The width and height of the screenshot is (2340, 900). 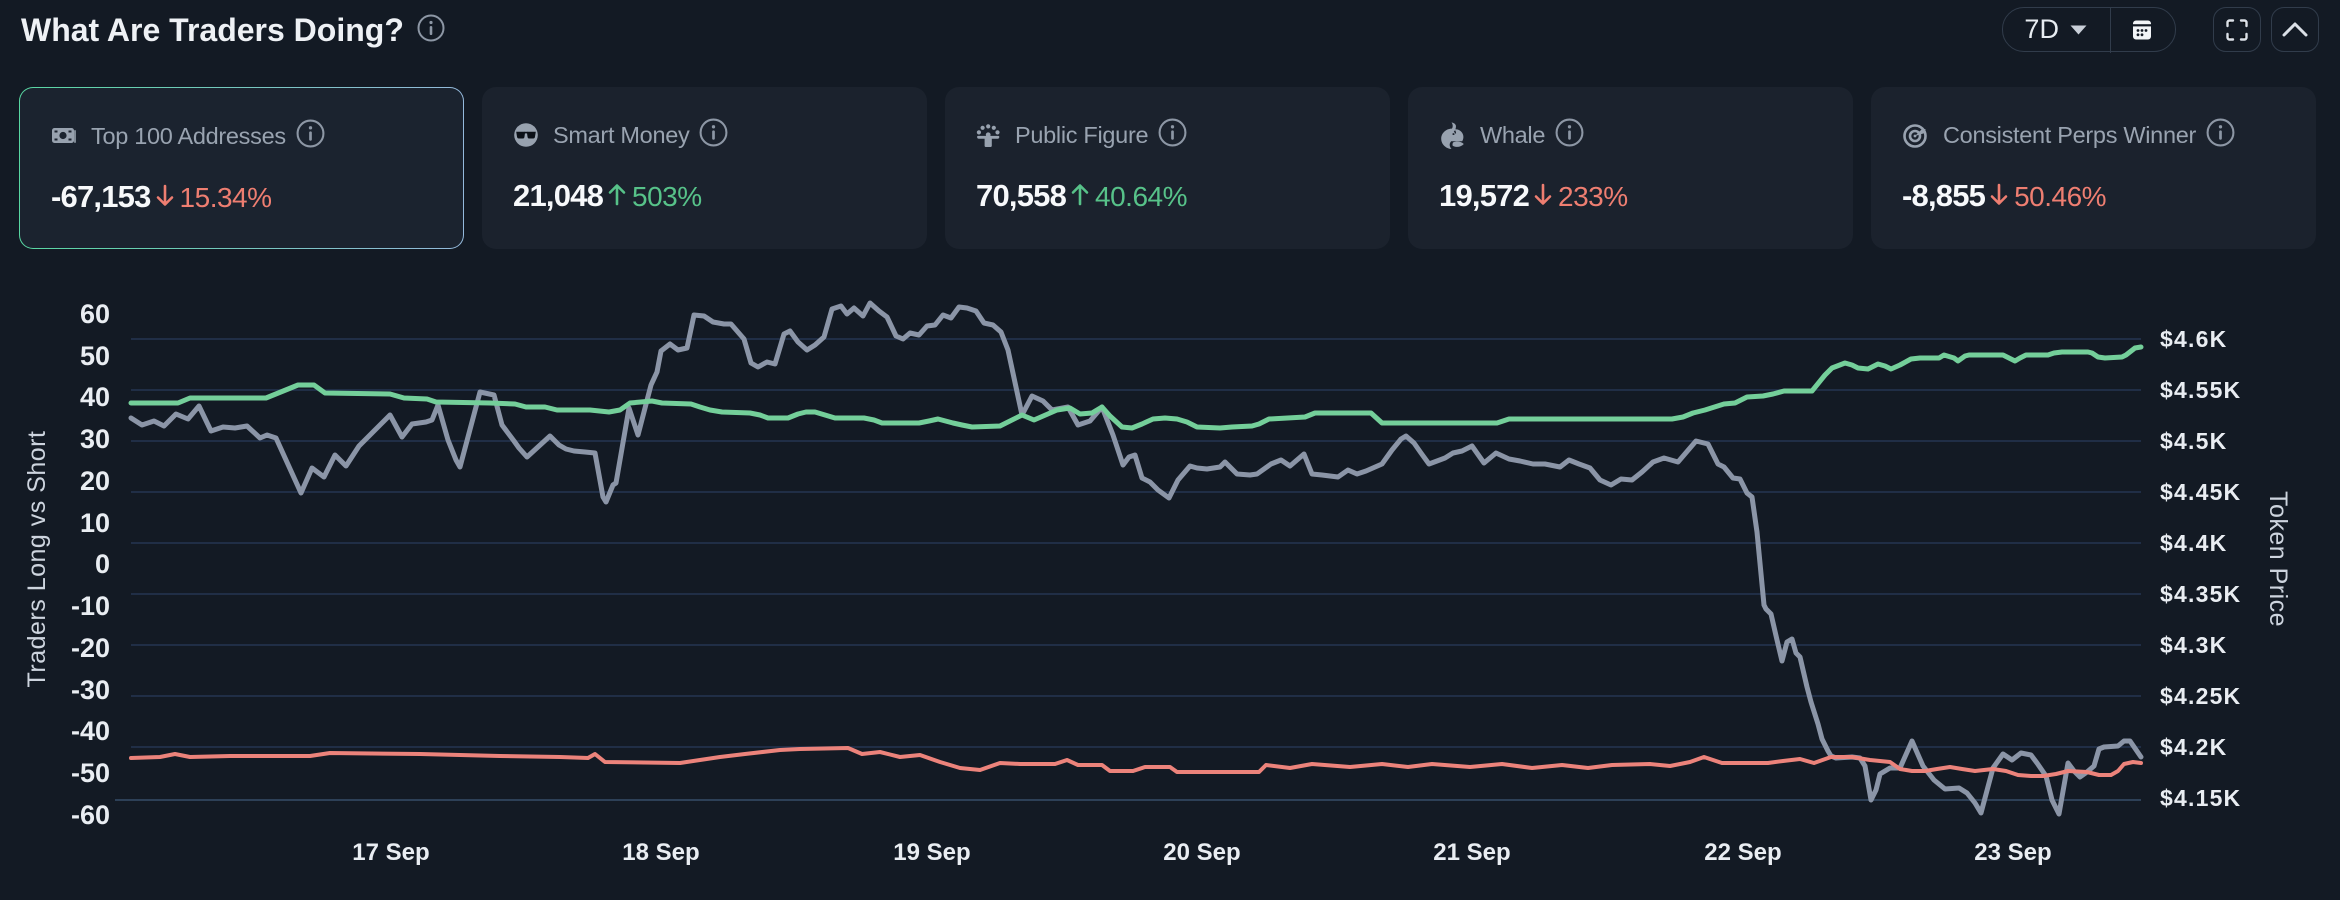 I want to click on svg-text: 21 Sep, so click(x=1471, y=852).